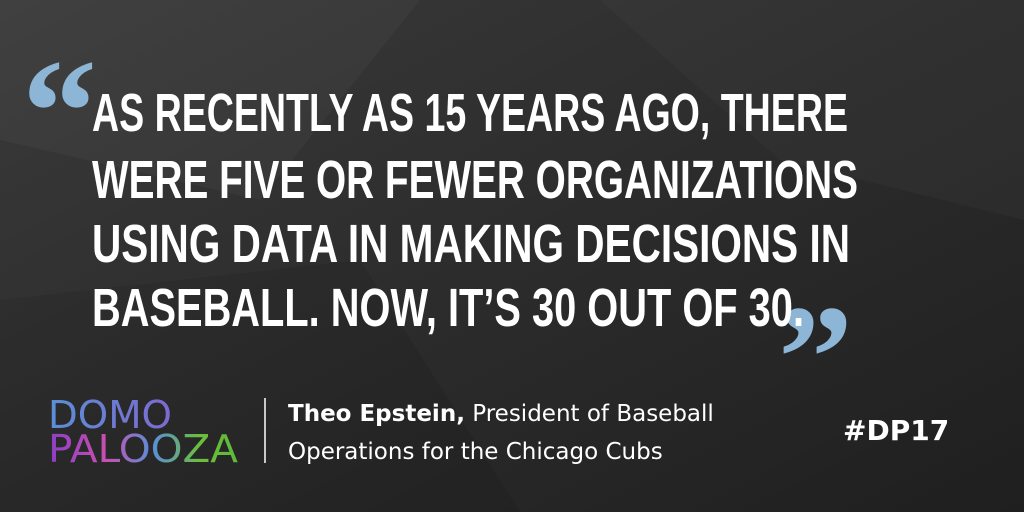 The width and height of the screenshot is (1024, 512). What do you see at coordinates (110, 415) in the screenshot?
I see `logo-line: DOMO` at bounding box center [110, 415].